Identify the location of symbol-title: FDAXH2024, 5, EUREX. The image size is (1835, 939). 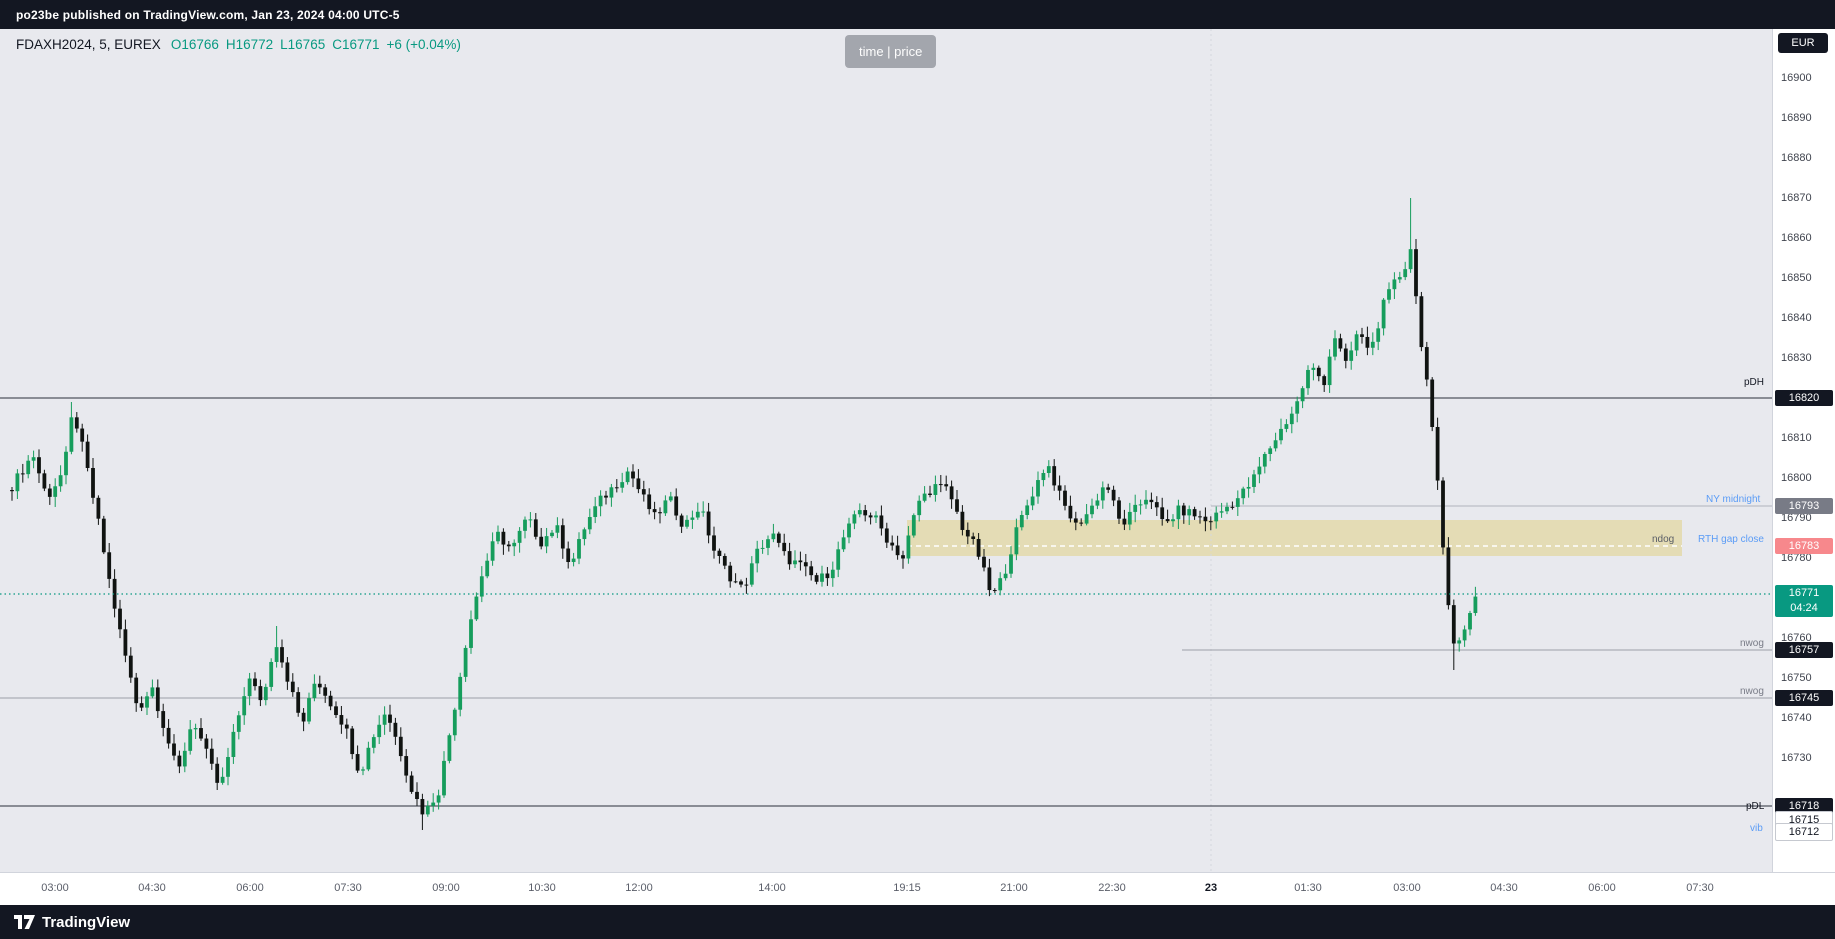
(88, 44).